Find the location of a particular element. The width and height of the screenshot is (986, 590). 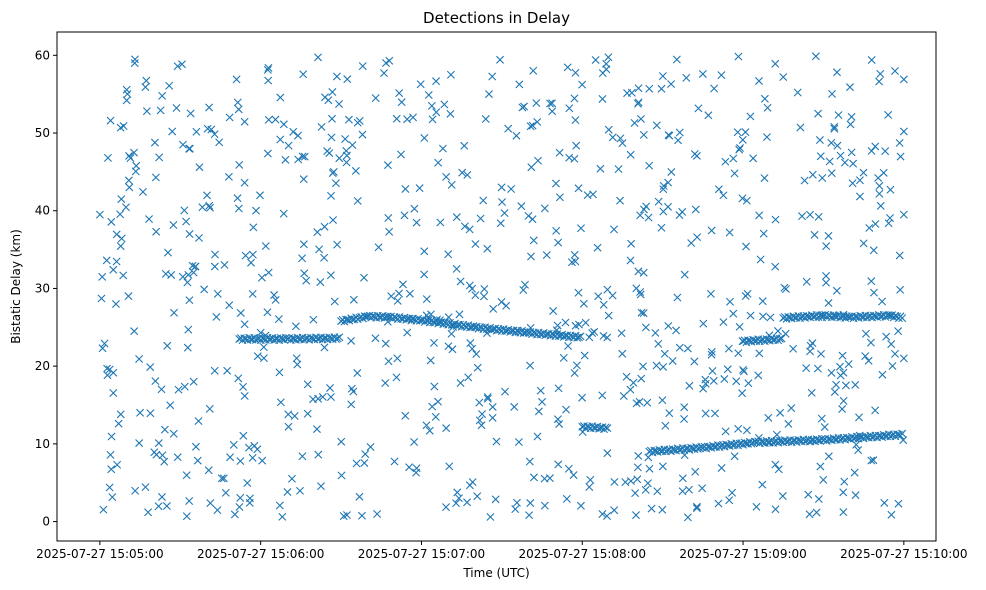

y-tick-label: 10 is located at coordinates (42, 444).